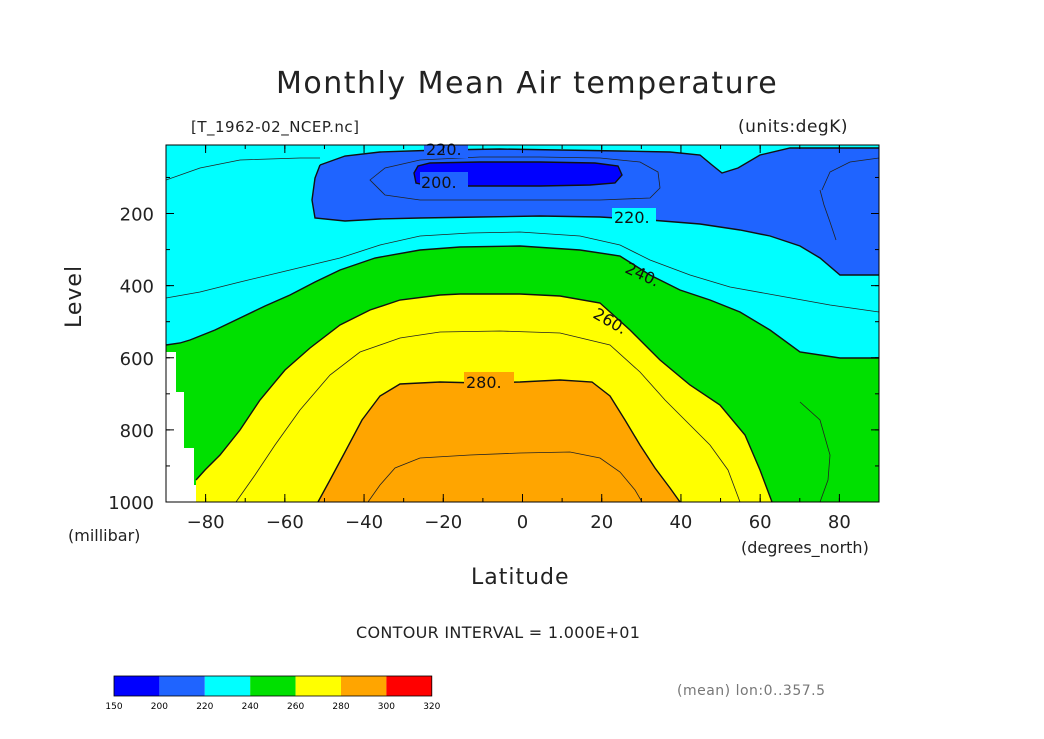 The height and width of the screenshot is (739, 1044). I want to click on x-tick-label: −60, so click(285, 522).